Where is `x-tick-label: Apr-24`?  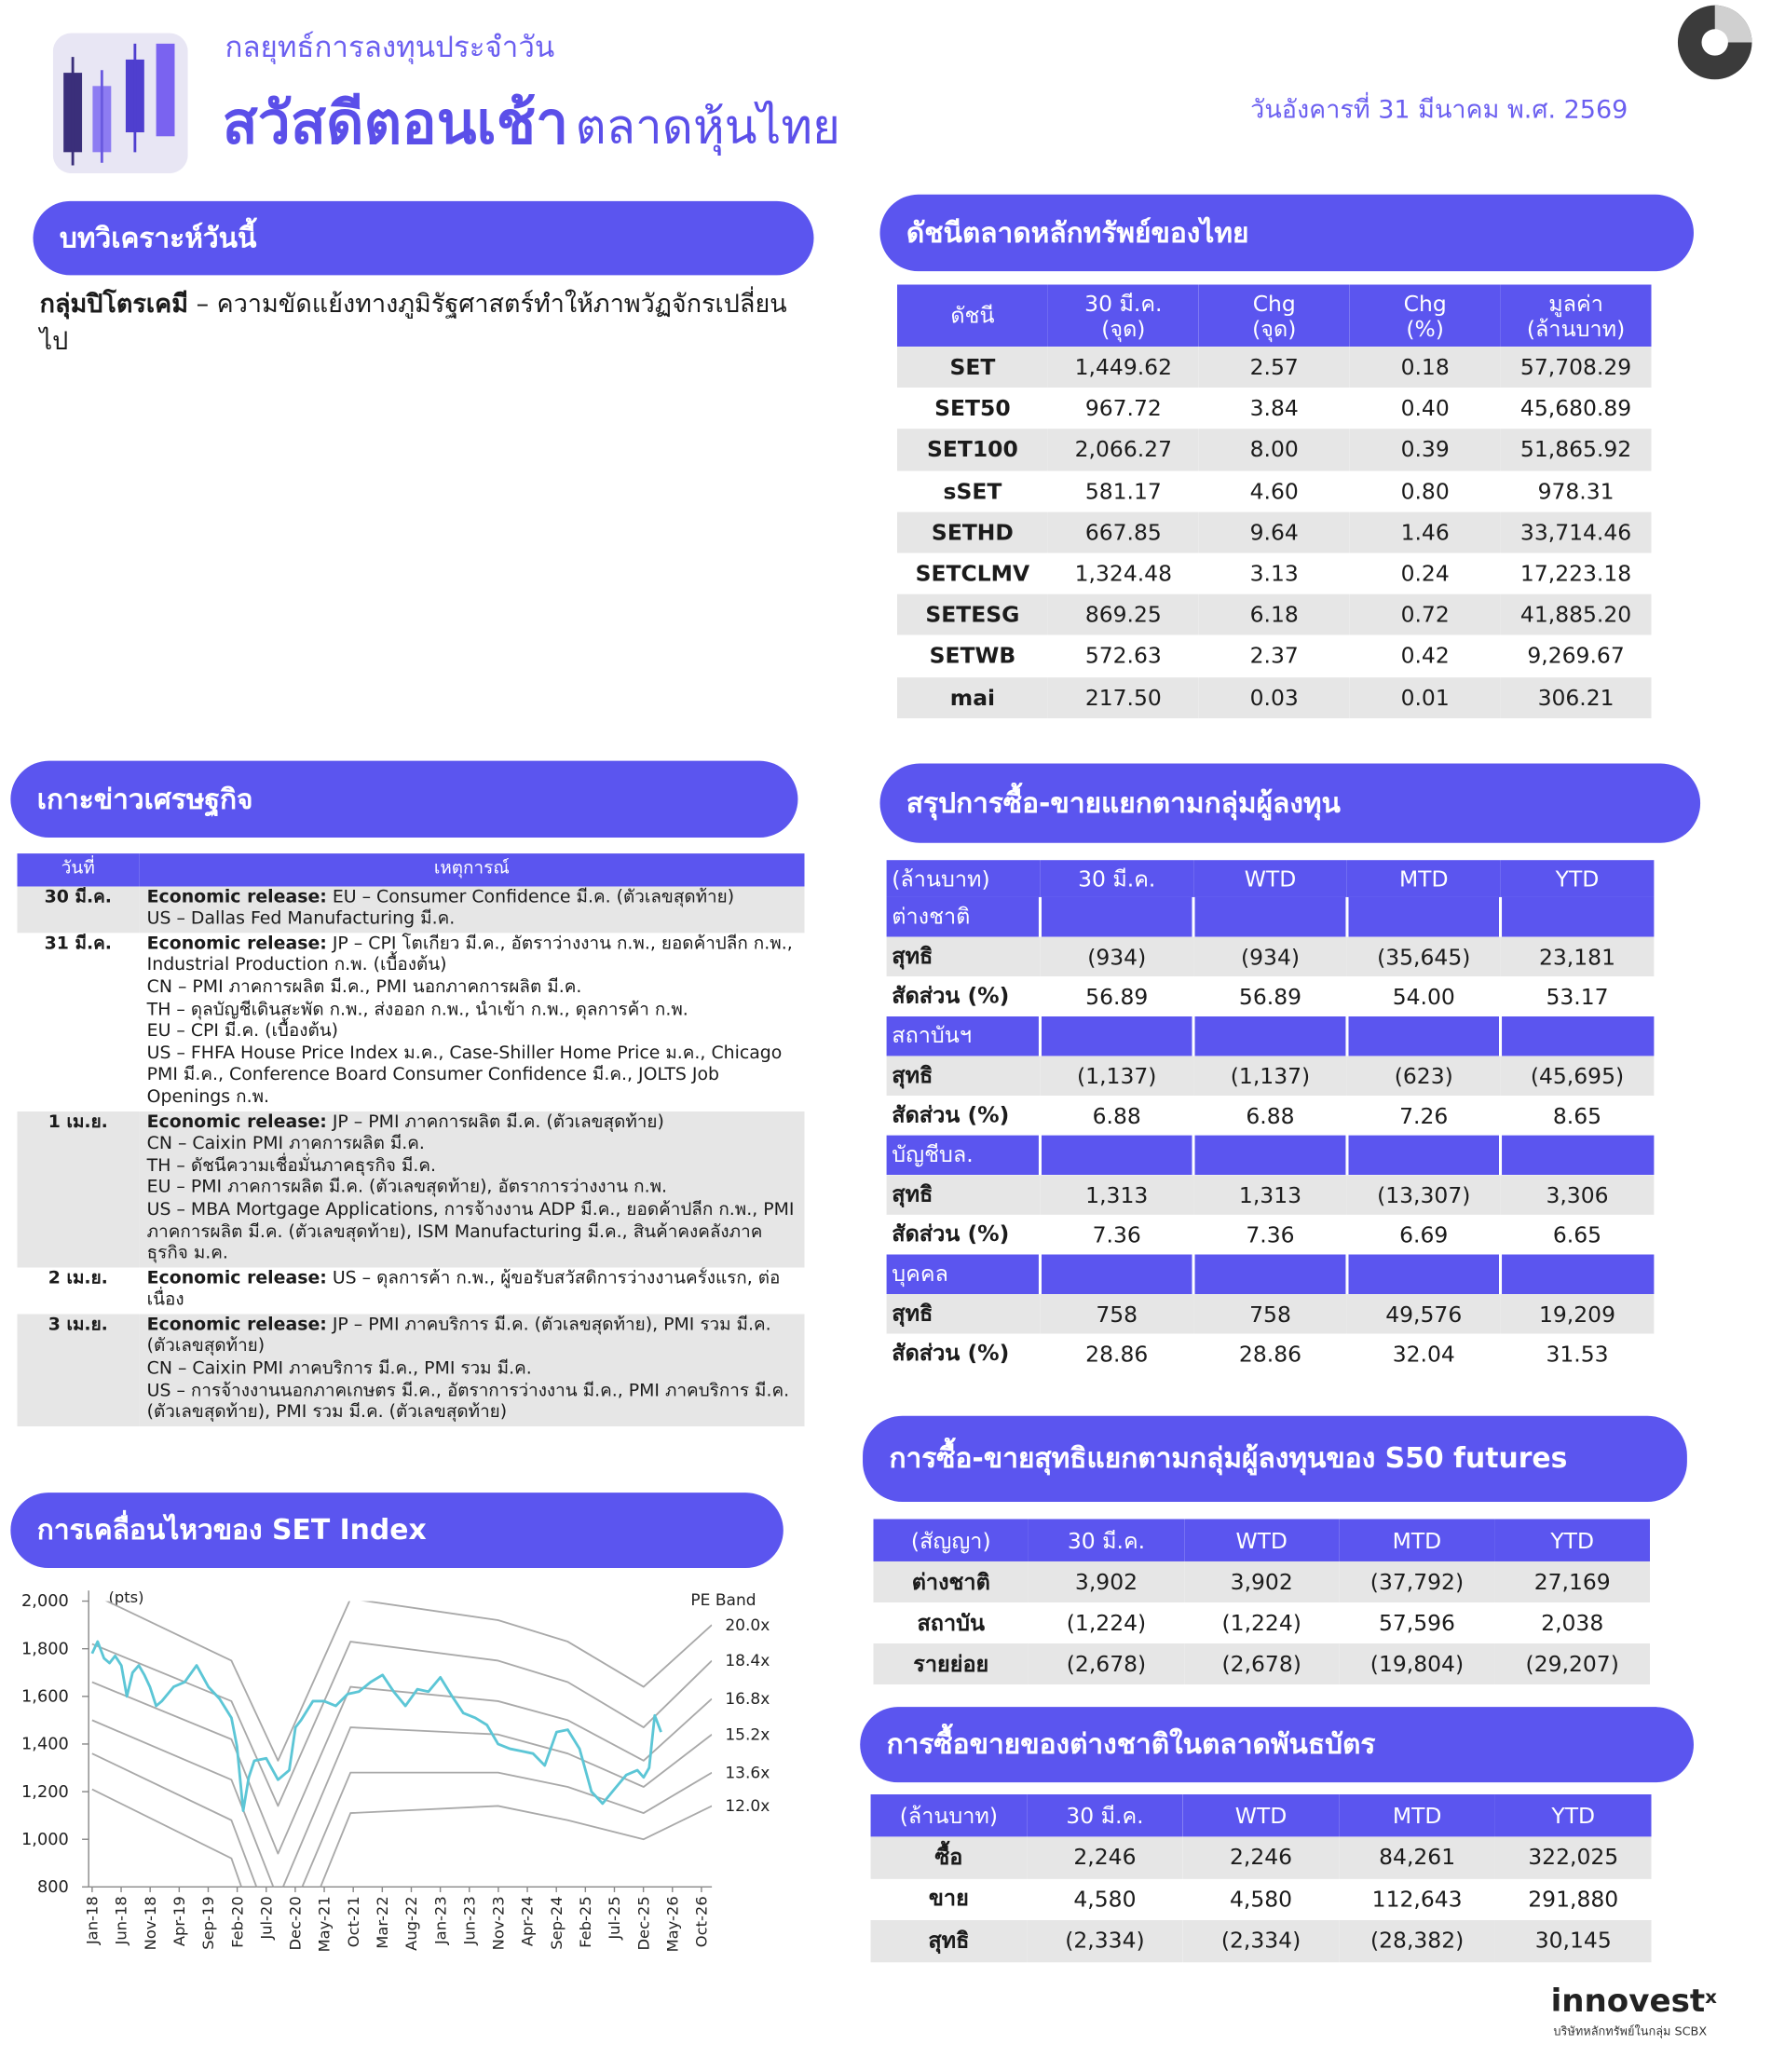
x-tick-label: Apr-24 is located at coordinates (528, 1921).